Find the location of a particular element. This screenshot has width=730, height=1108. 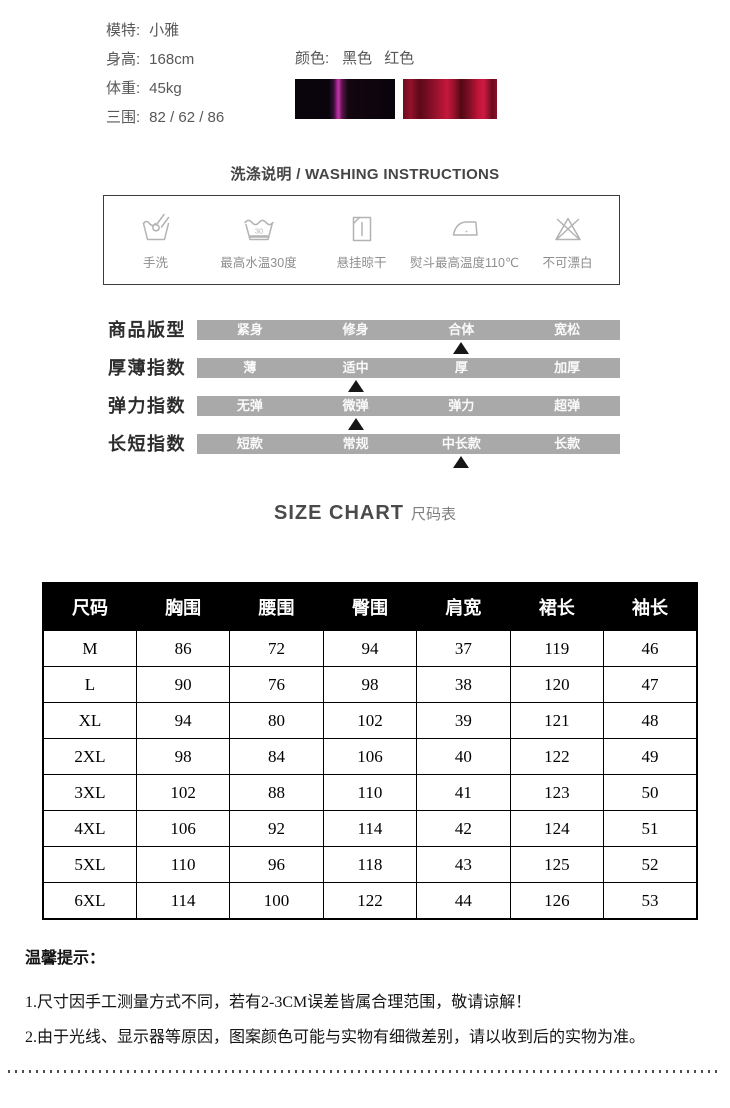

table-header-cell: 臀围 is located at coordinates (370, 606).